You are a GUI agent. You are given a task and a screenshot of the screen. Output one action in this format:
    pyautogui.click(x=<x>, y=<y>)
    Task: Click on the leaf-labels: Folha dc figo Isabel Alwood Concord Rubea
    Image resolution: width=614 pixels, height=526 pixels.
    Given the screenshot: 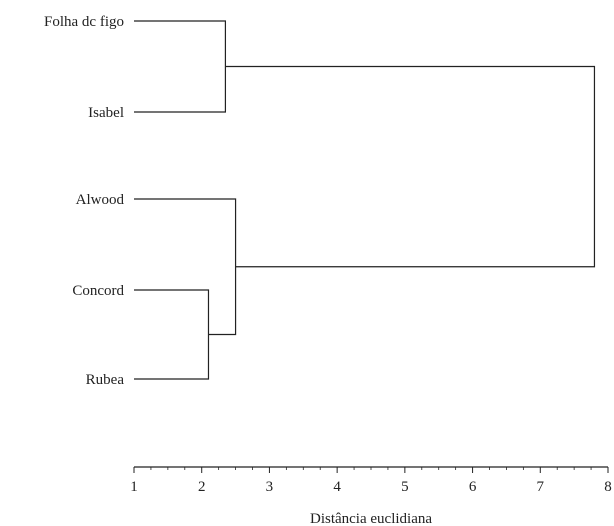 What is the action you would take?
    pyautogui.click(x=84, y=201)
    